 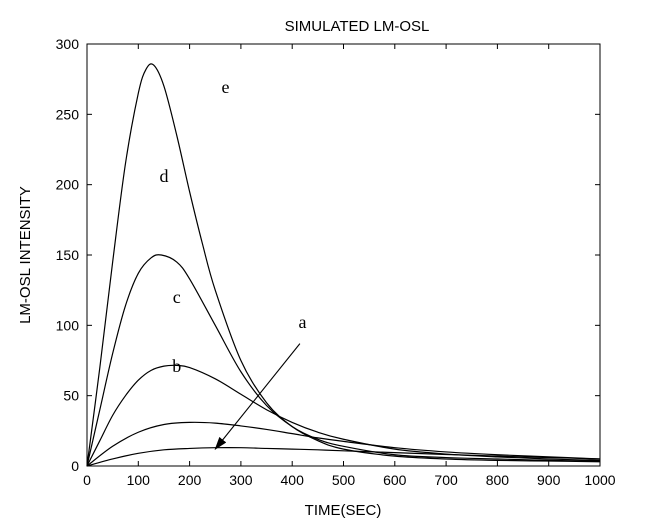 What do you see at coordinates (344, 480) in the screenshot?
I see `x-tick-label: 500` at bounding box center [344, 480].